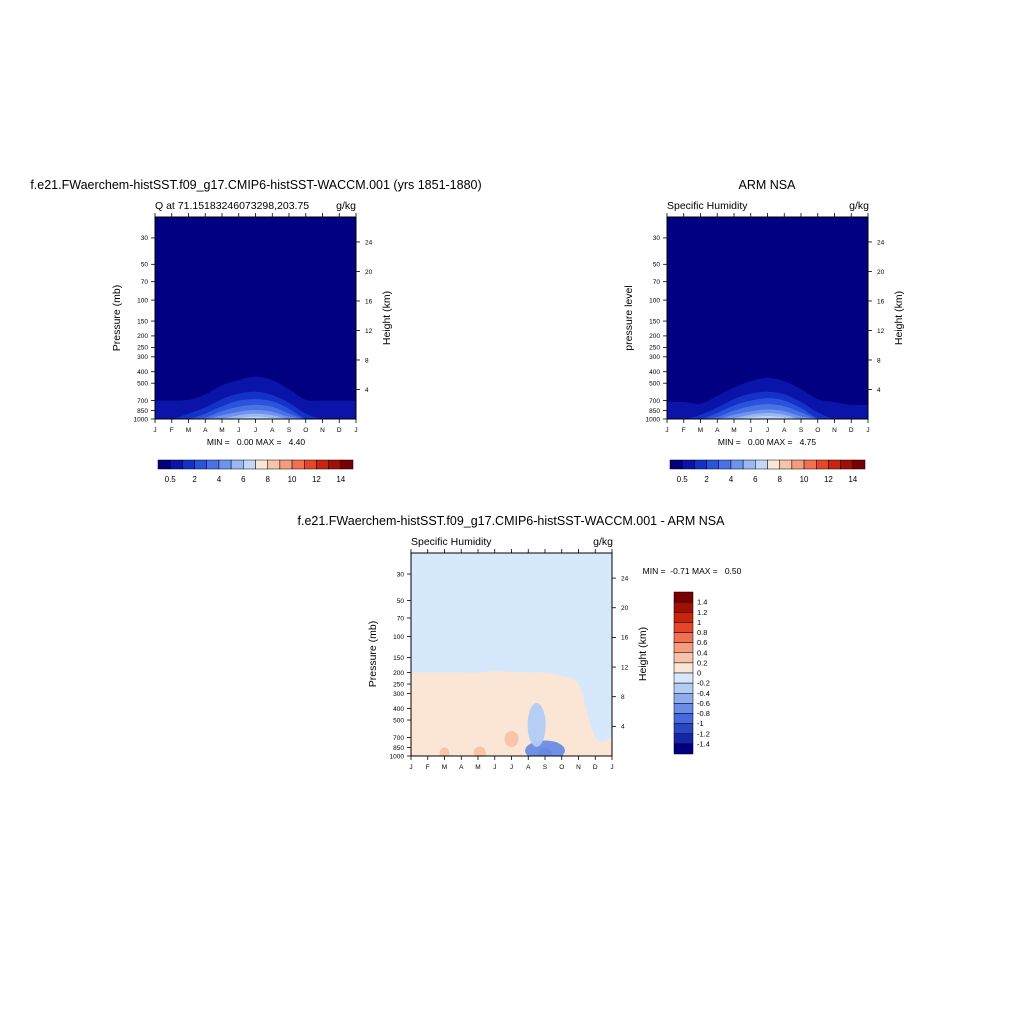 The height and width of the screenshot is (1024, 1024). Describe the element at coordinates (702, 602) in the screenshot. I see `colorbar-tick-label: 1.4` at that location.